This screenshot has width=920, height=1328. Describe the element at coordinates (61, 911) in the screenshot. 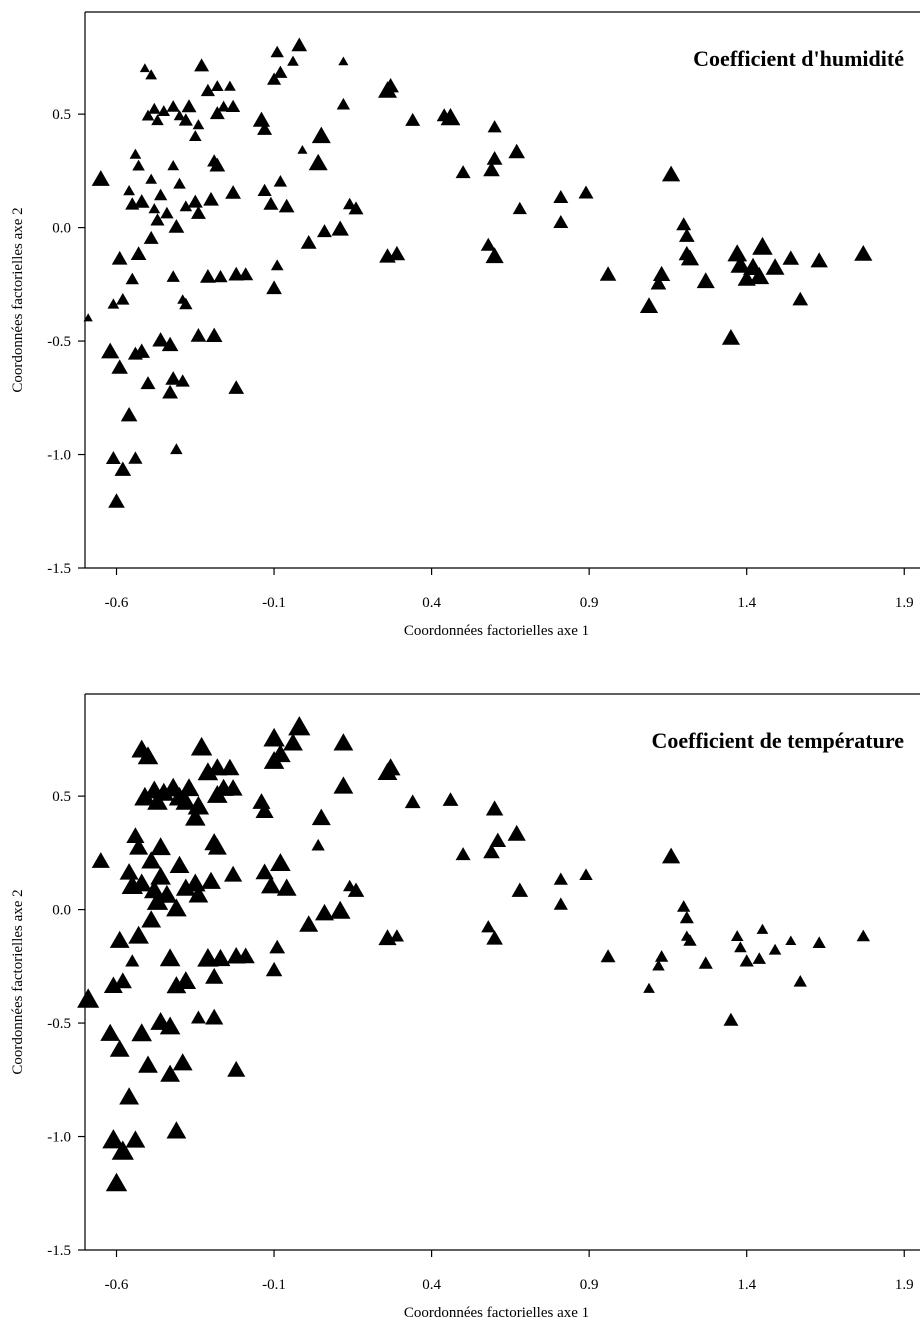

I see `chart-2-y-tick-label: 0.0` at that location.